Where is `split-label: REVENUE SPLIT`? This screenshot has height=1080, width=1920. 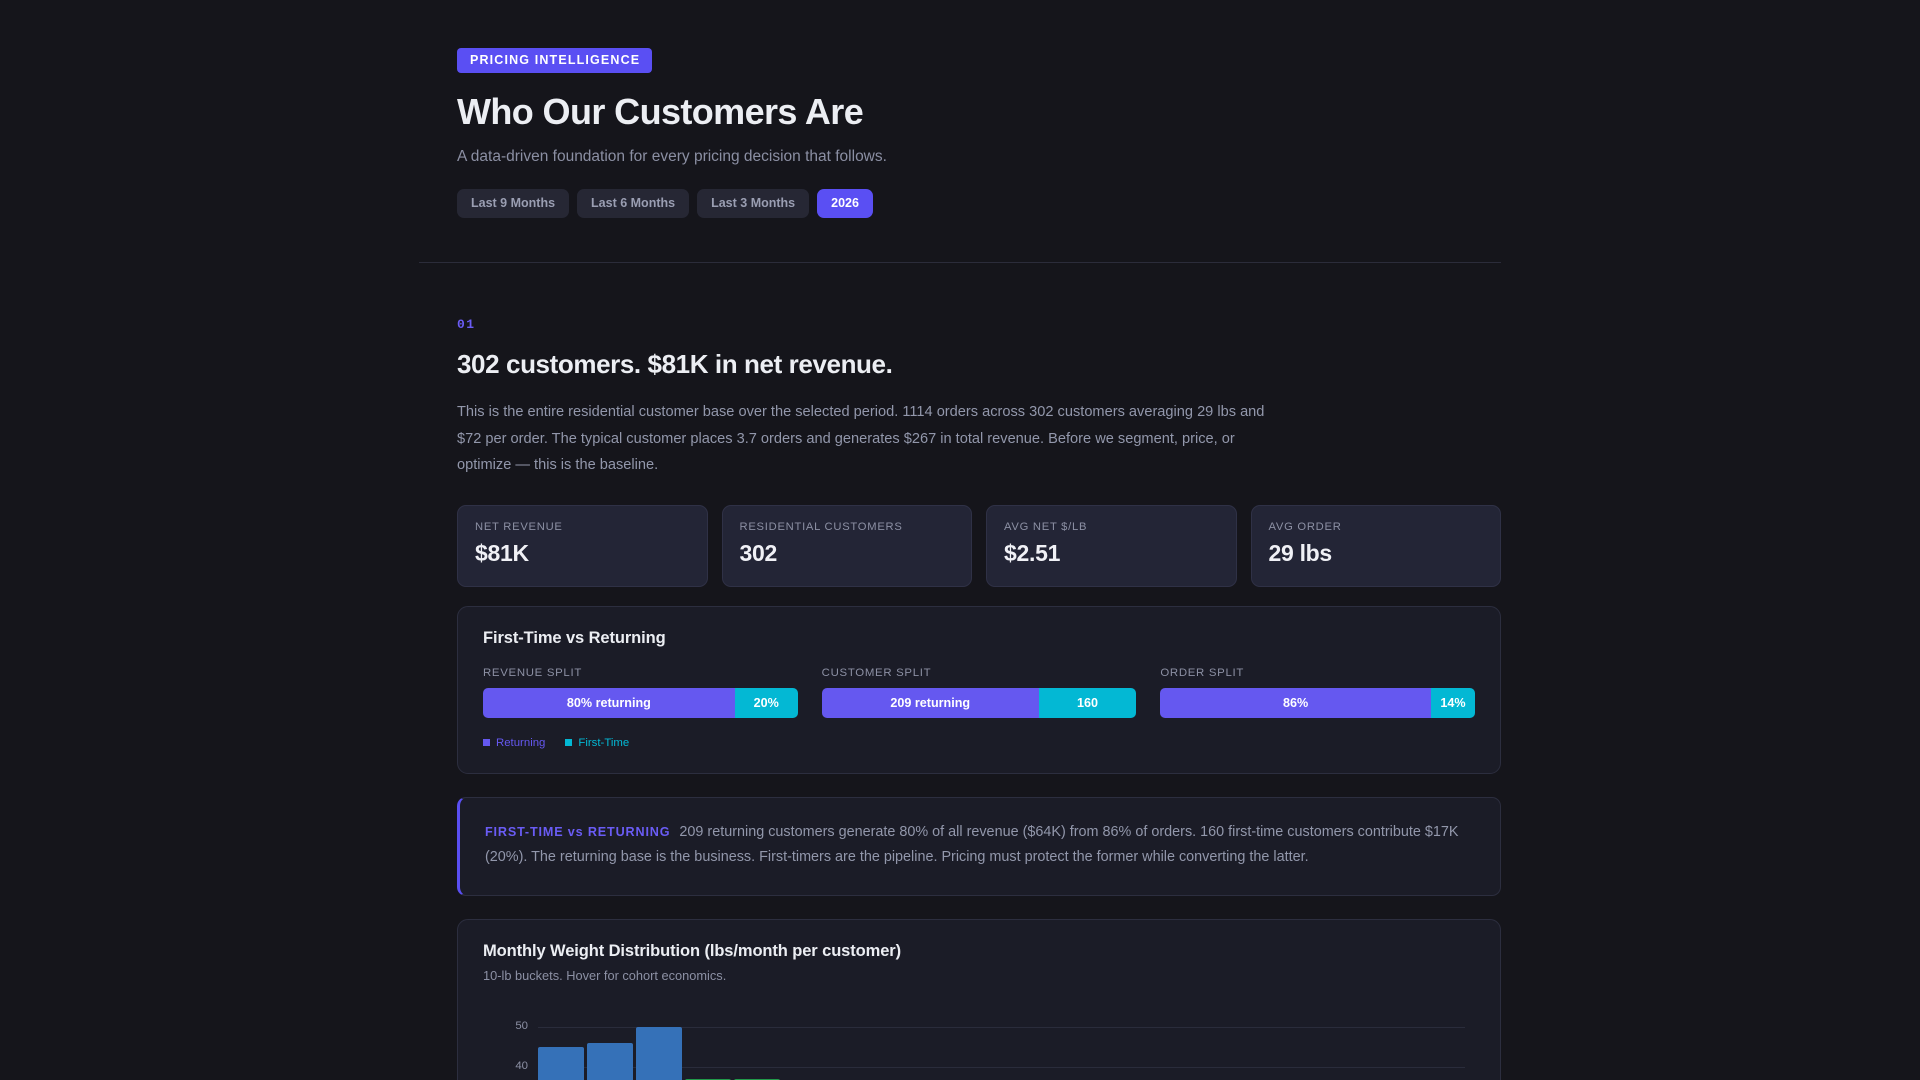
split-label: REVENUE SPLIT is located at coordinates (532, 672).